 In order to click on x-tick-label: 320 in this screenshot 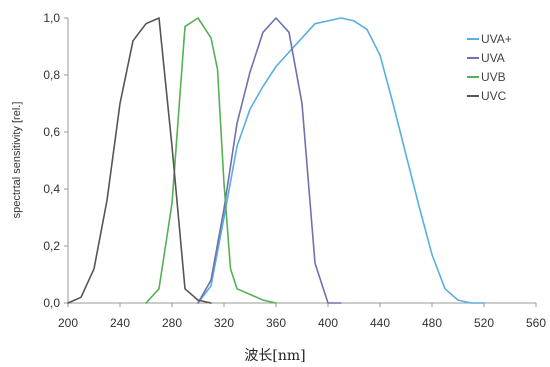, I will do `click(224, 323)`.